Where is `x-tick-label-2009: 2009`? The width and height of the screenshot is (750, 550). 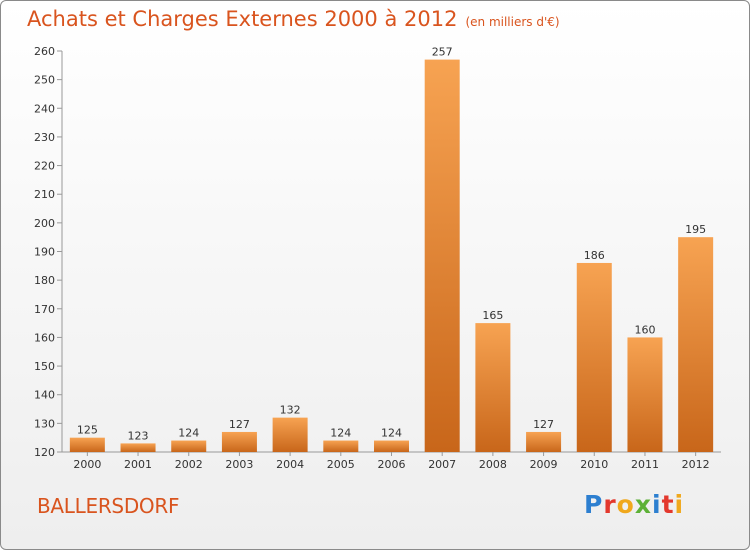 x-tick-label-2009: 2009 is located at coordinates (544, 464).